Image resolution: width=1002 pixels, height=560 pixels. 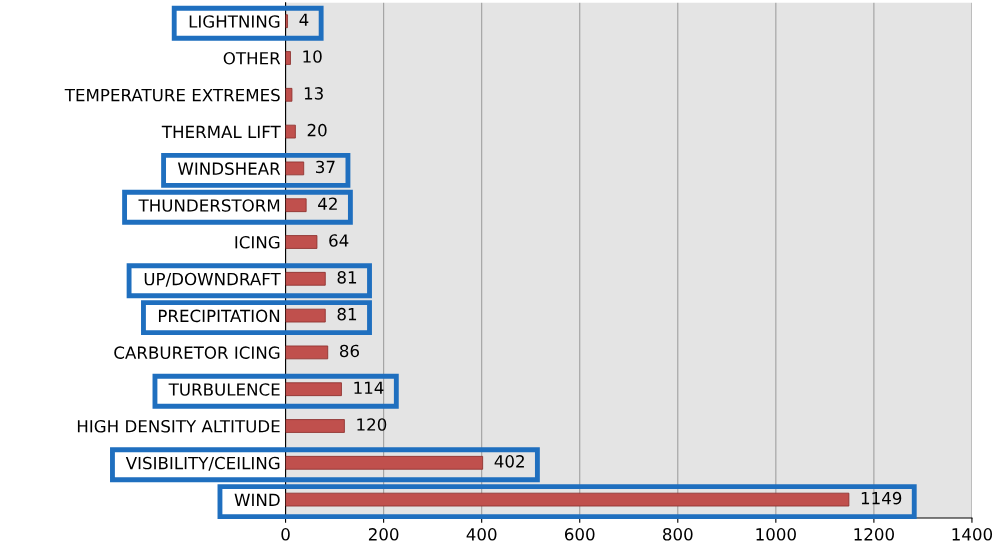 What do you see at coordinates (339, 240) in the screenshot?
I see `data-label: 64` at bounding box center [339, 240].